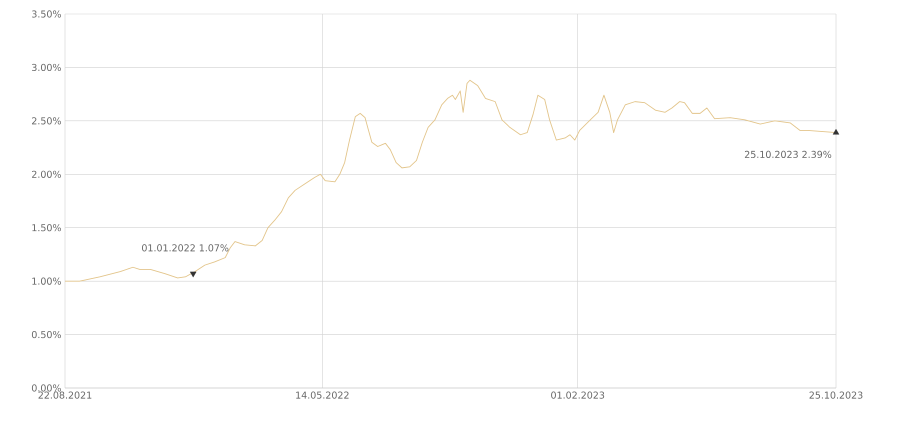 This screenshot has height=432, width=900. What do you see at coordinates (46, 228) in the screenshot?
I see `y-tick-label: 1.50%` at bounding box center [46, 228].